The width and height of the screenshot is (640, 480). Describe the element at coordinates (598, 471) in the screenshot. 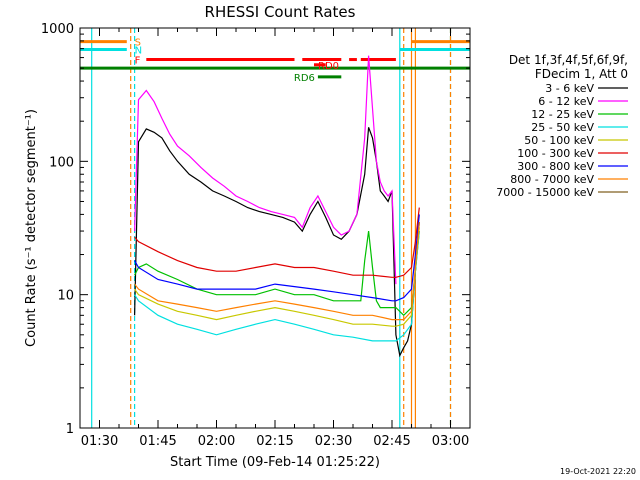

I see `timestamp: 19-Oct-2021 22:20` at that location.